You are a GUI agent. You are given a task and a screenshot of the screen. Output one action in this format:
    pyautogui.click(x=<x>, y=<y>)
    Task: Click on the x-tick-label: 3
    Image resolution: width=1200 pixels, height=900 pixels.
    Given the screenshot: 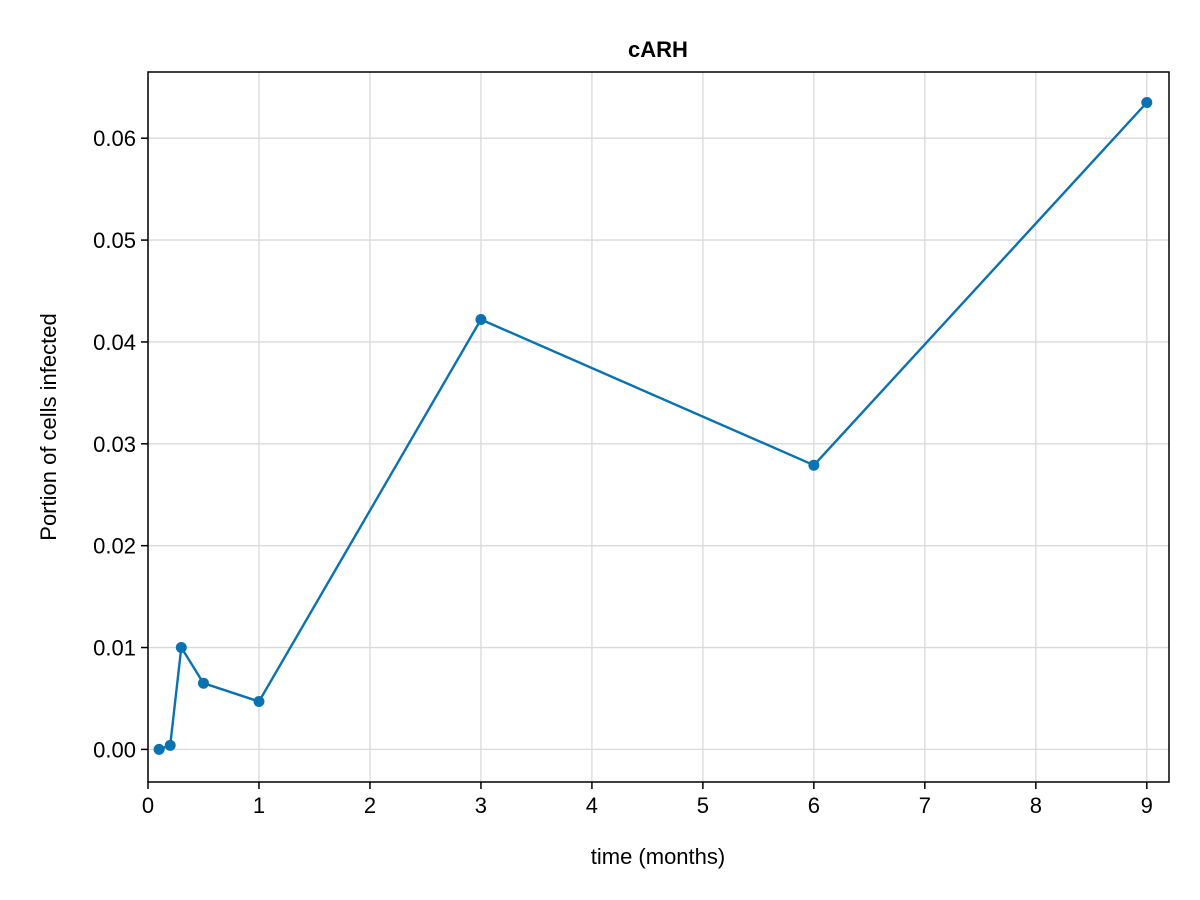 What is the action you would take?
    pyautogui.click(x=481, y=805)
    